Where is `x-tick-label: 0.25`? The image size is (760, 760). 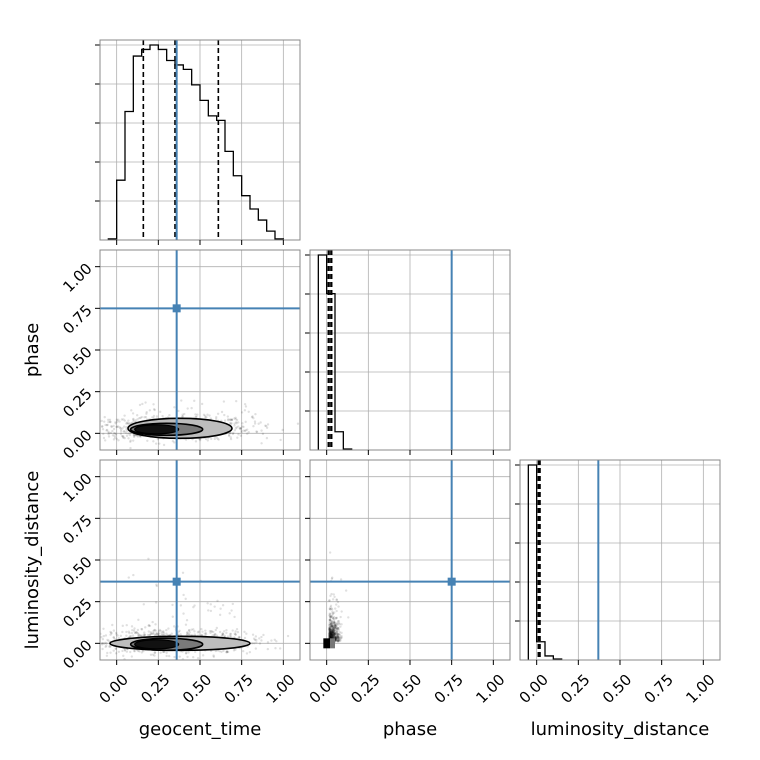 x-tick-label: 0.25 is located at coordinates (575, 689).